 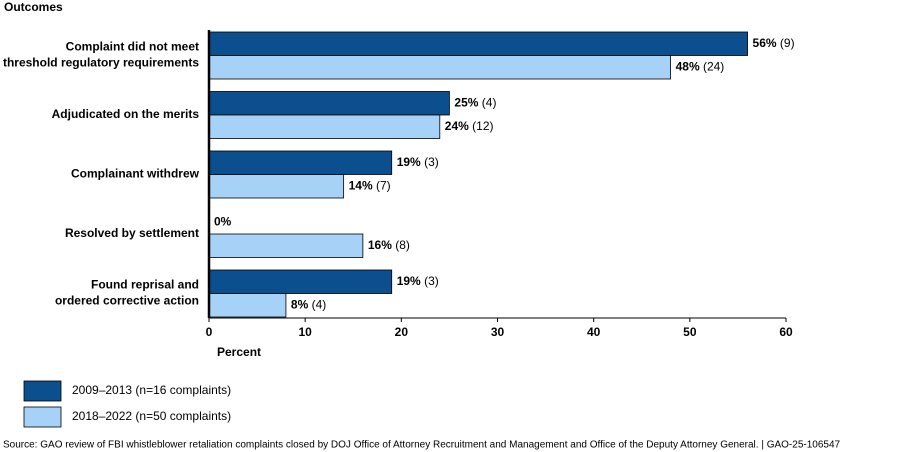 I want to click on category-label: threshold regulatory requirements, so click(x=101, y=63).